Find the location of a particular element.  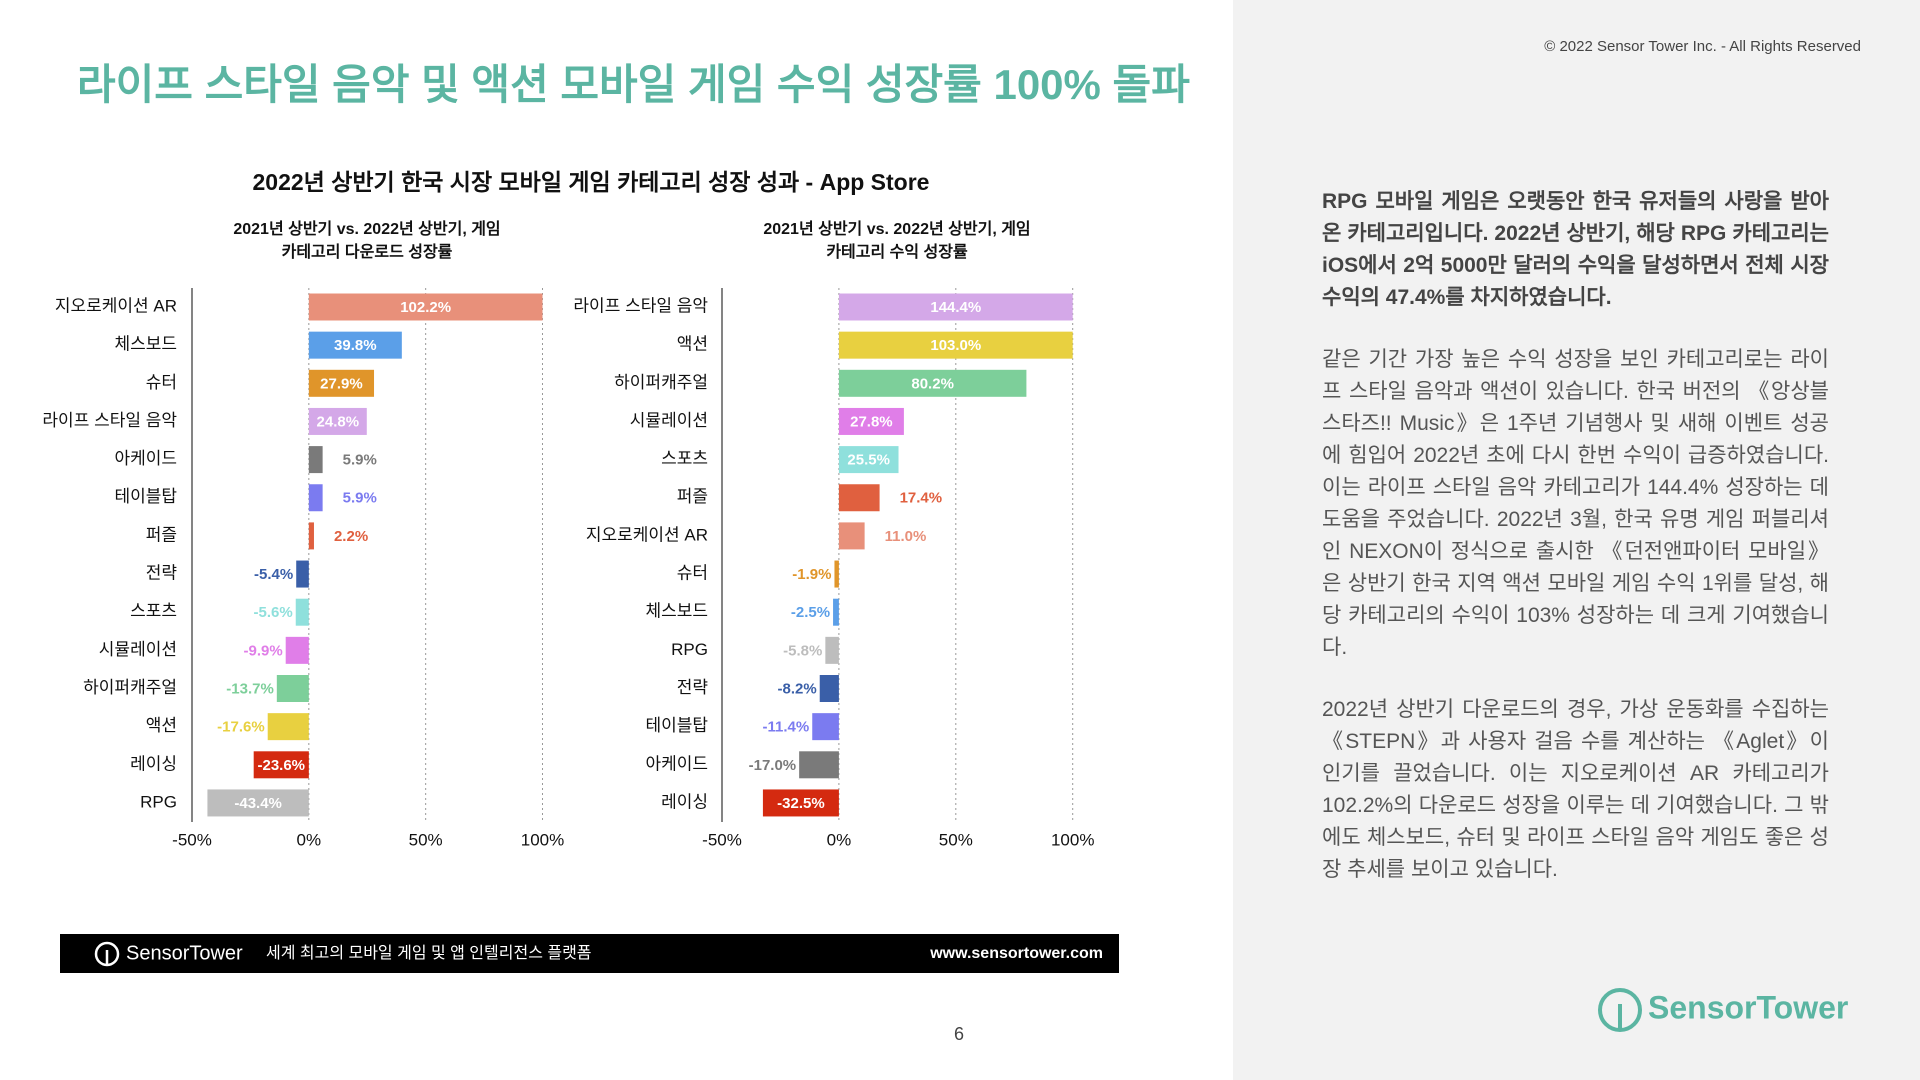

value-label: -23.6% is located at coordinates (281, 765).